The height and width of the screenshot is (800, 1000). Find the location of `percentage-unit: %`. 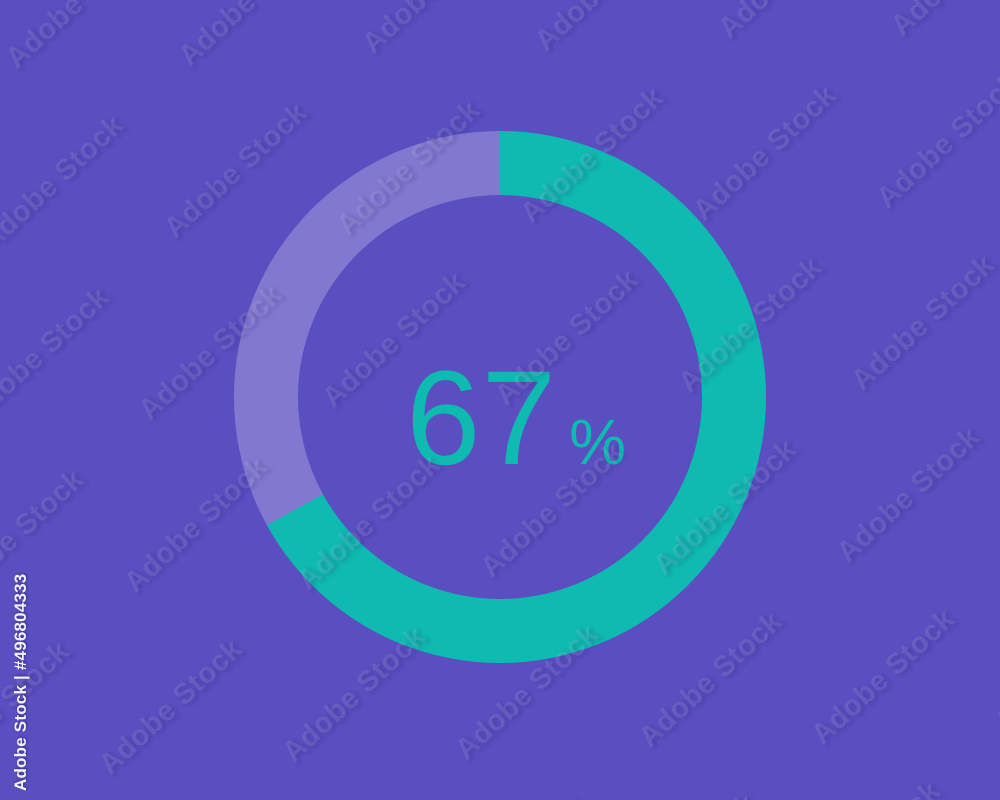

percentage-unit: % is located at coordinates (597, 442).